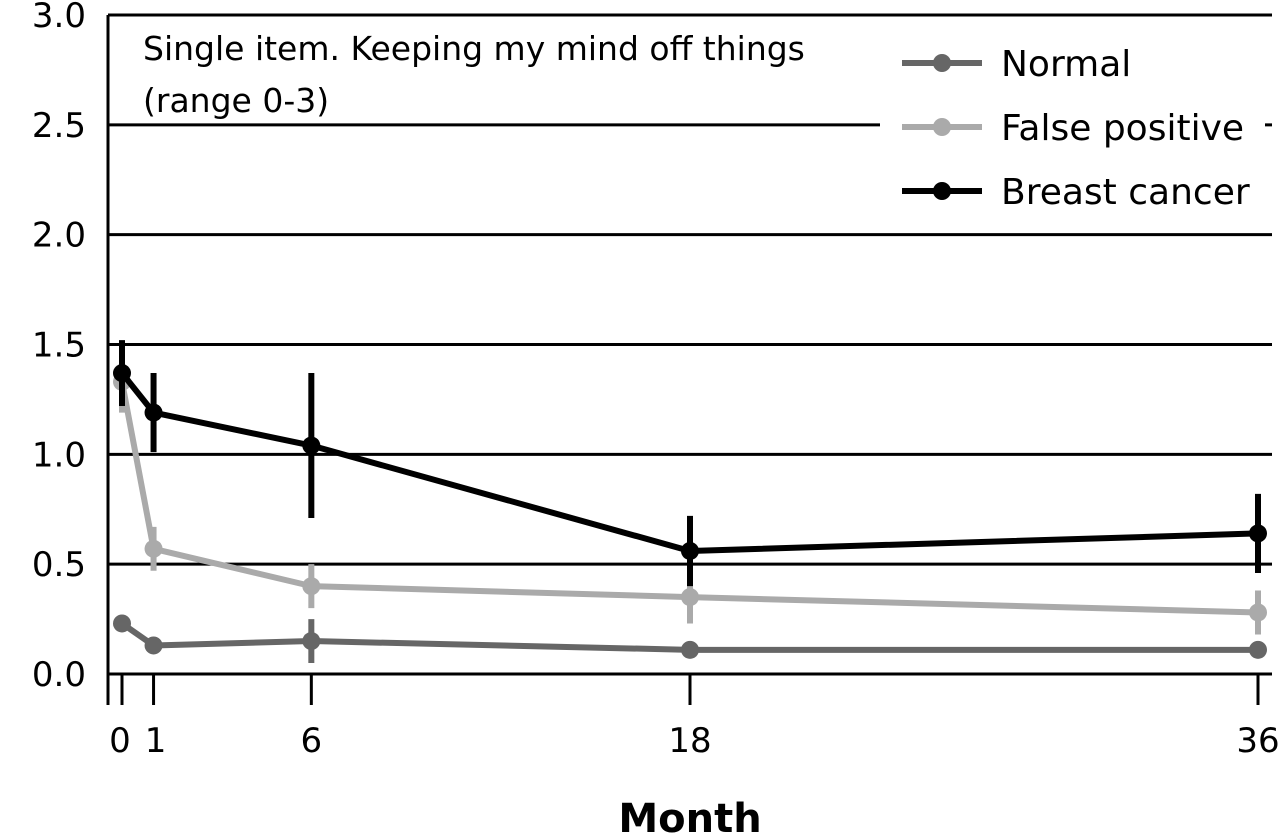  What do you see at coordinates (59, 236) in the screenshot?
I see `y-tick-label: 2.0` at bounding box center [59, 236].